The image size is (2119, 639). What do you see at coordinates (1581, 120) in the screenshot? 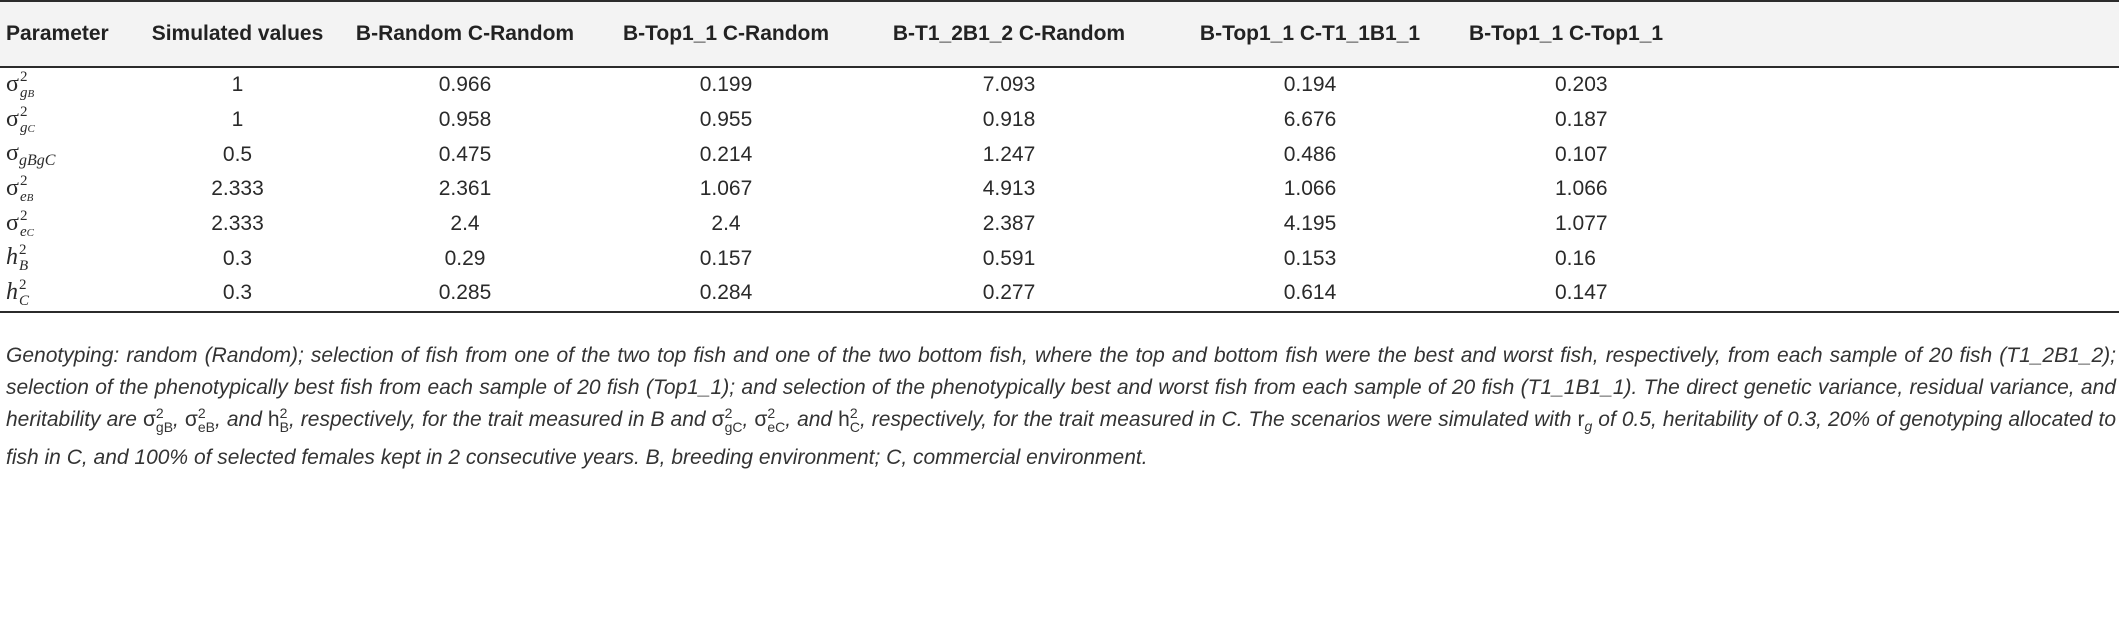
I see `table-cell: 0.187` at bounding box center [1581, 120].